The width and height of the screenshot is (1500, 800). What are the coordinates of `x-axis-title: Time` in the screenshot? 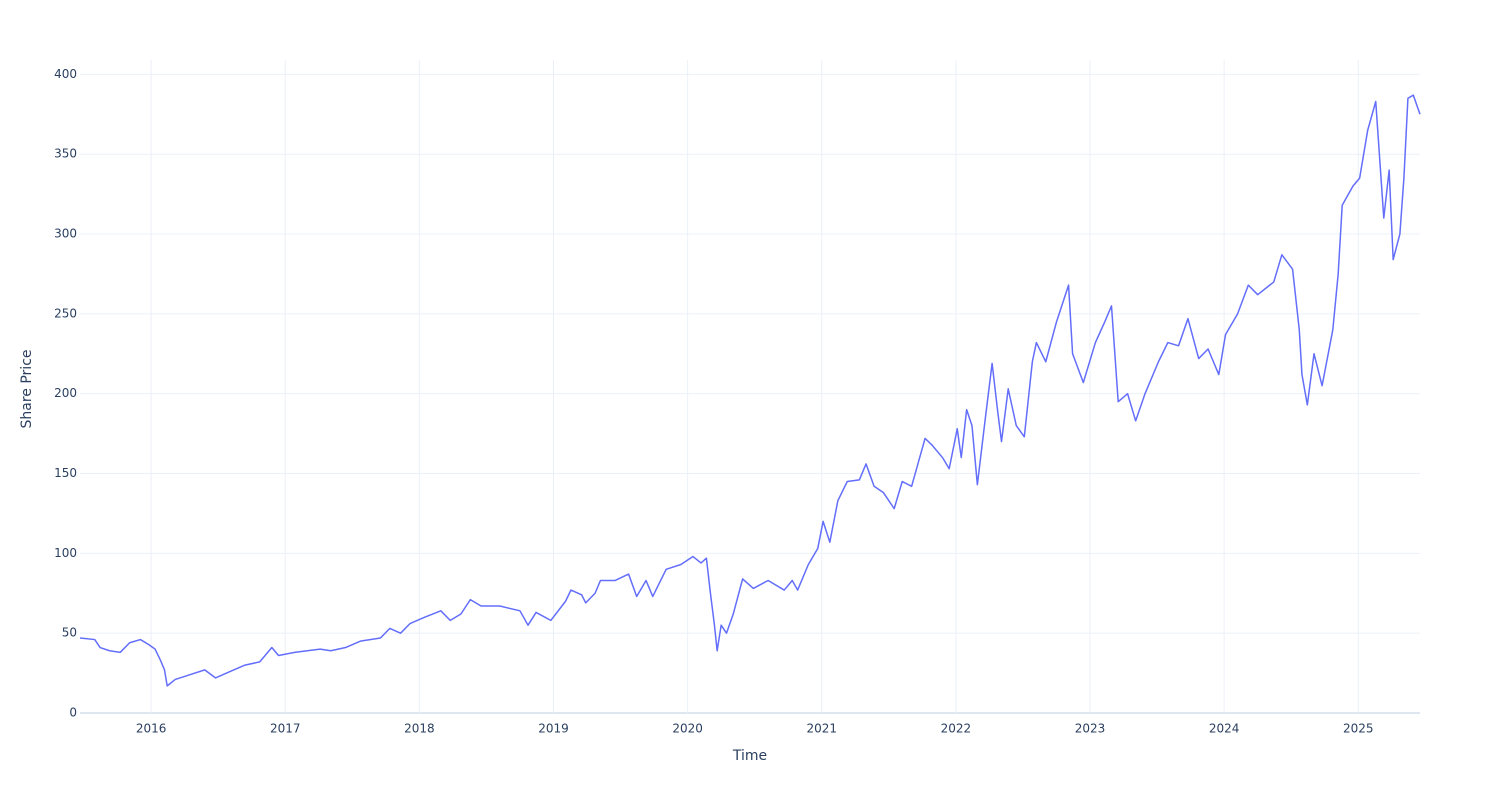 It's located at (749, 756).